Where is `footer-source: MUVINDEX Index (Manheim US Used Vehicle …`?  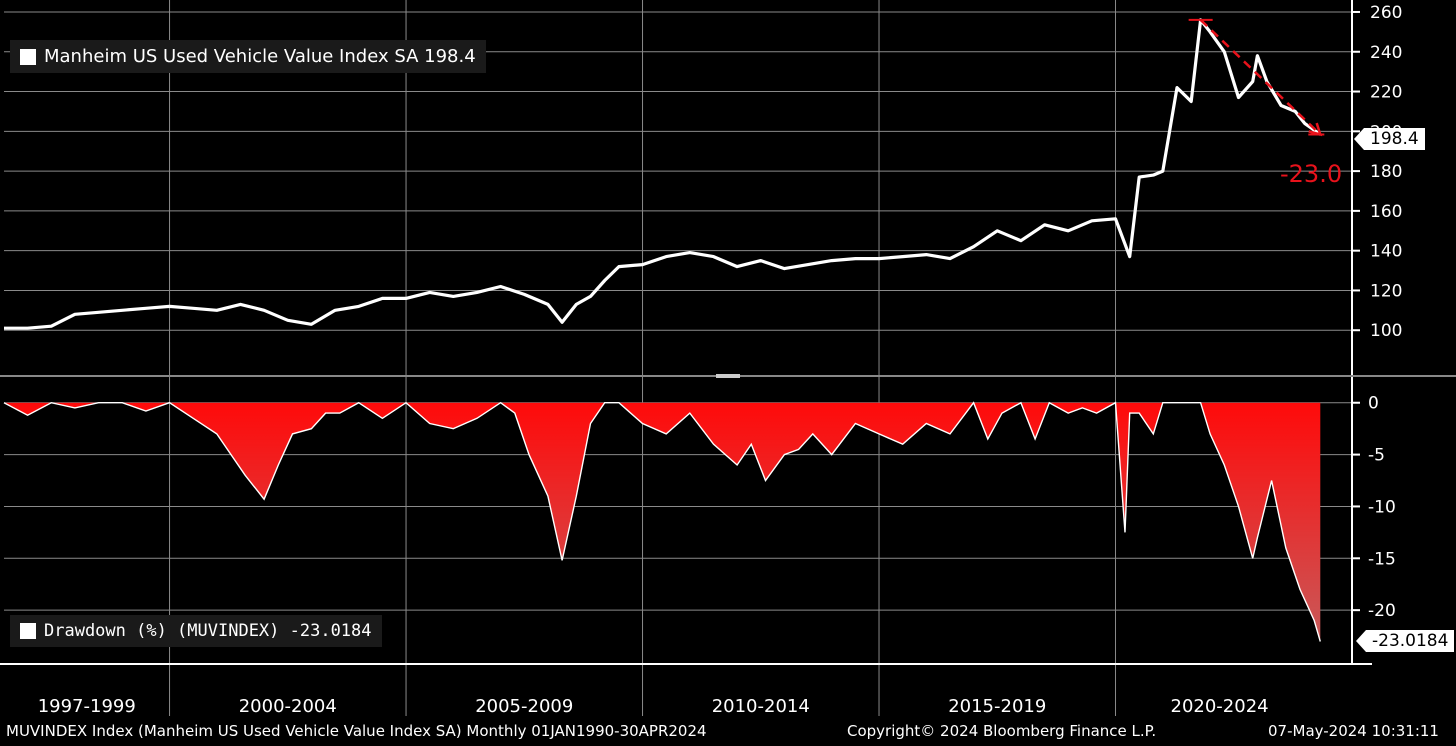 footer-source: MUVINDEX Index (Manheim US Used Vehicle … is located at coordinates (356, 731).